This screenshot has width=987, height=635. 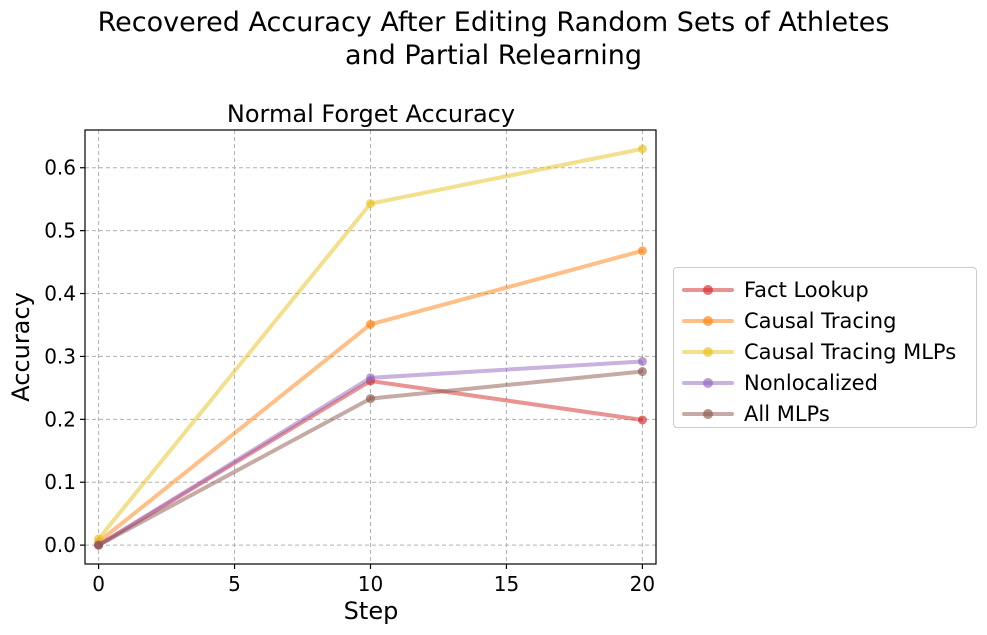 What do you see at coordinates (787, 414) in the screenshot?
I see `legend-label: All MLPs` at bounding box center [787, 414].